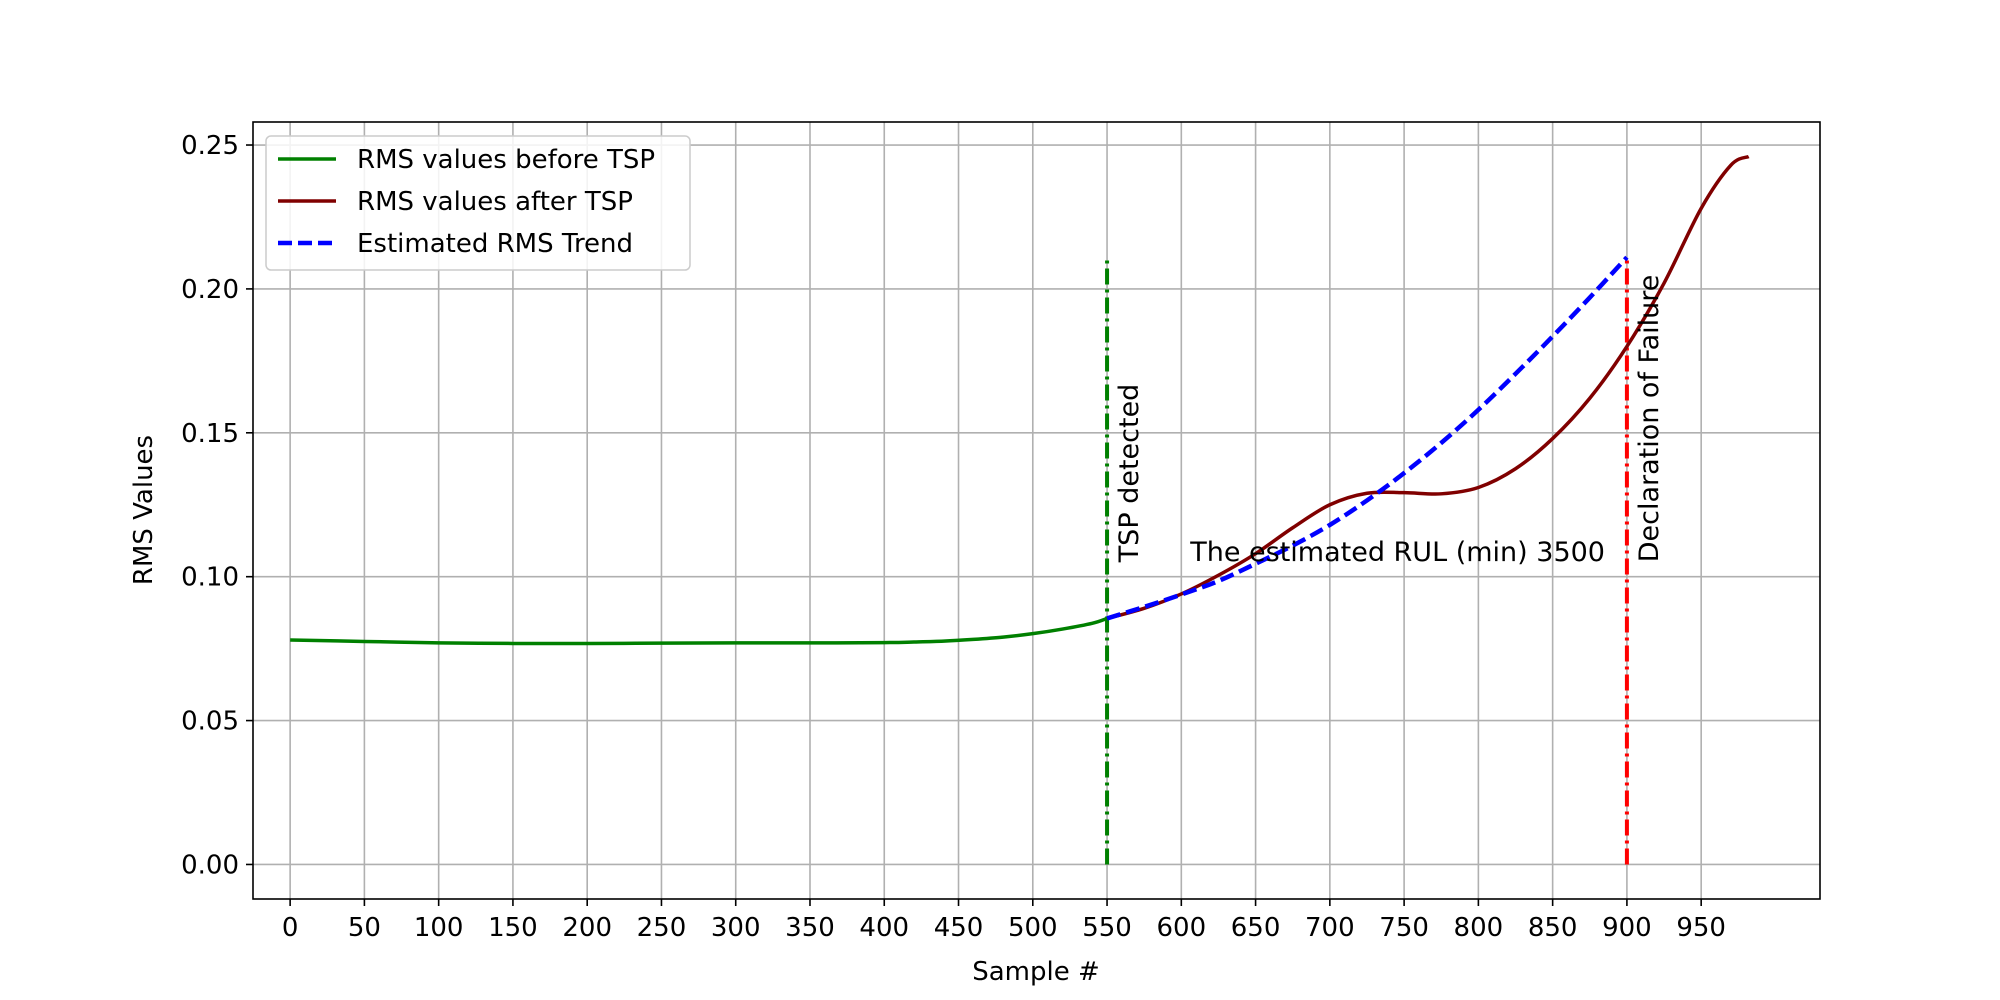  What do you see at coordinates (736, 928) in the screenshot?
I see `x-tick-label-300: 300` at bounding box center [736, 928].